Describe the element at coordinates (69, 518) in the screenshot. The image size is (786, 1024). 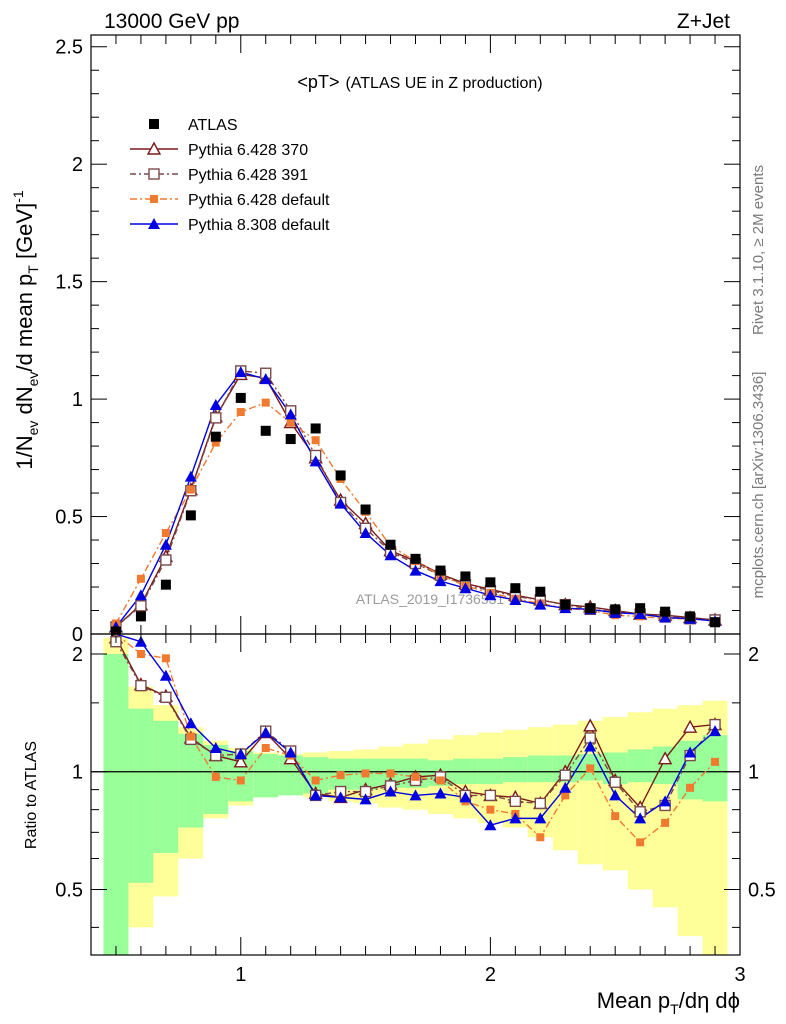
I see `y-tick-label: 0.5` at that location.